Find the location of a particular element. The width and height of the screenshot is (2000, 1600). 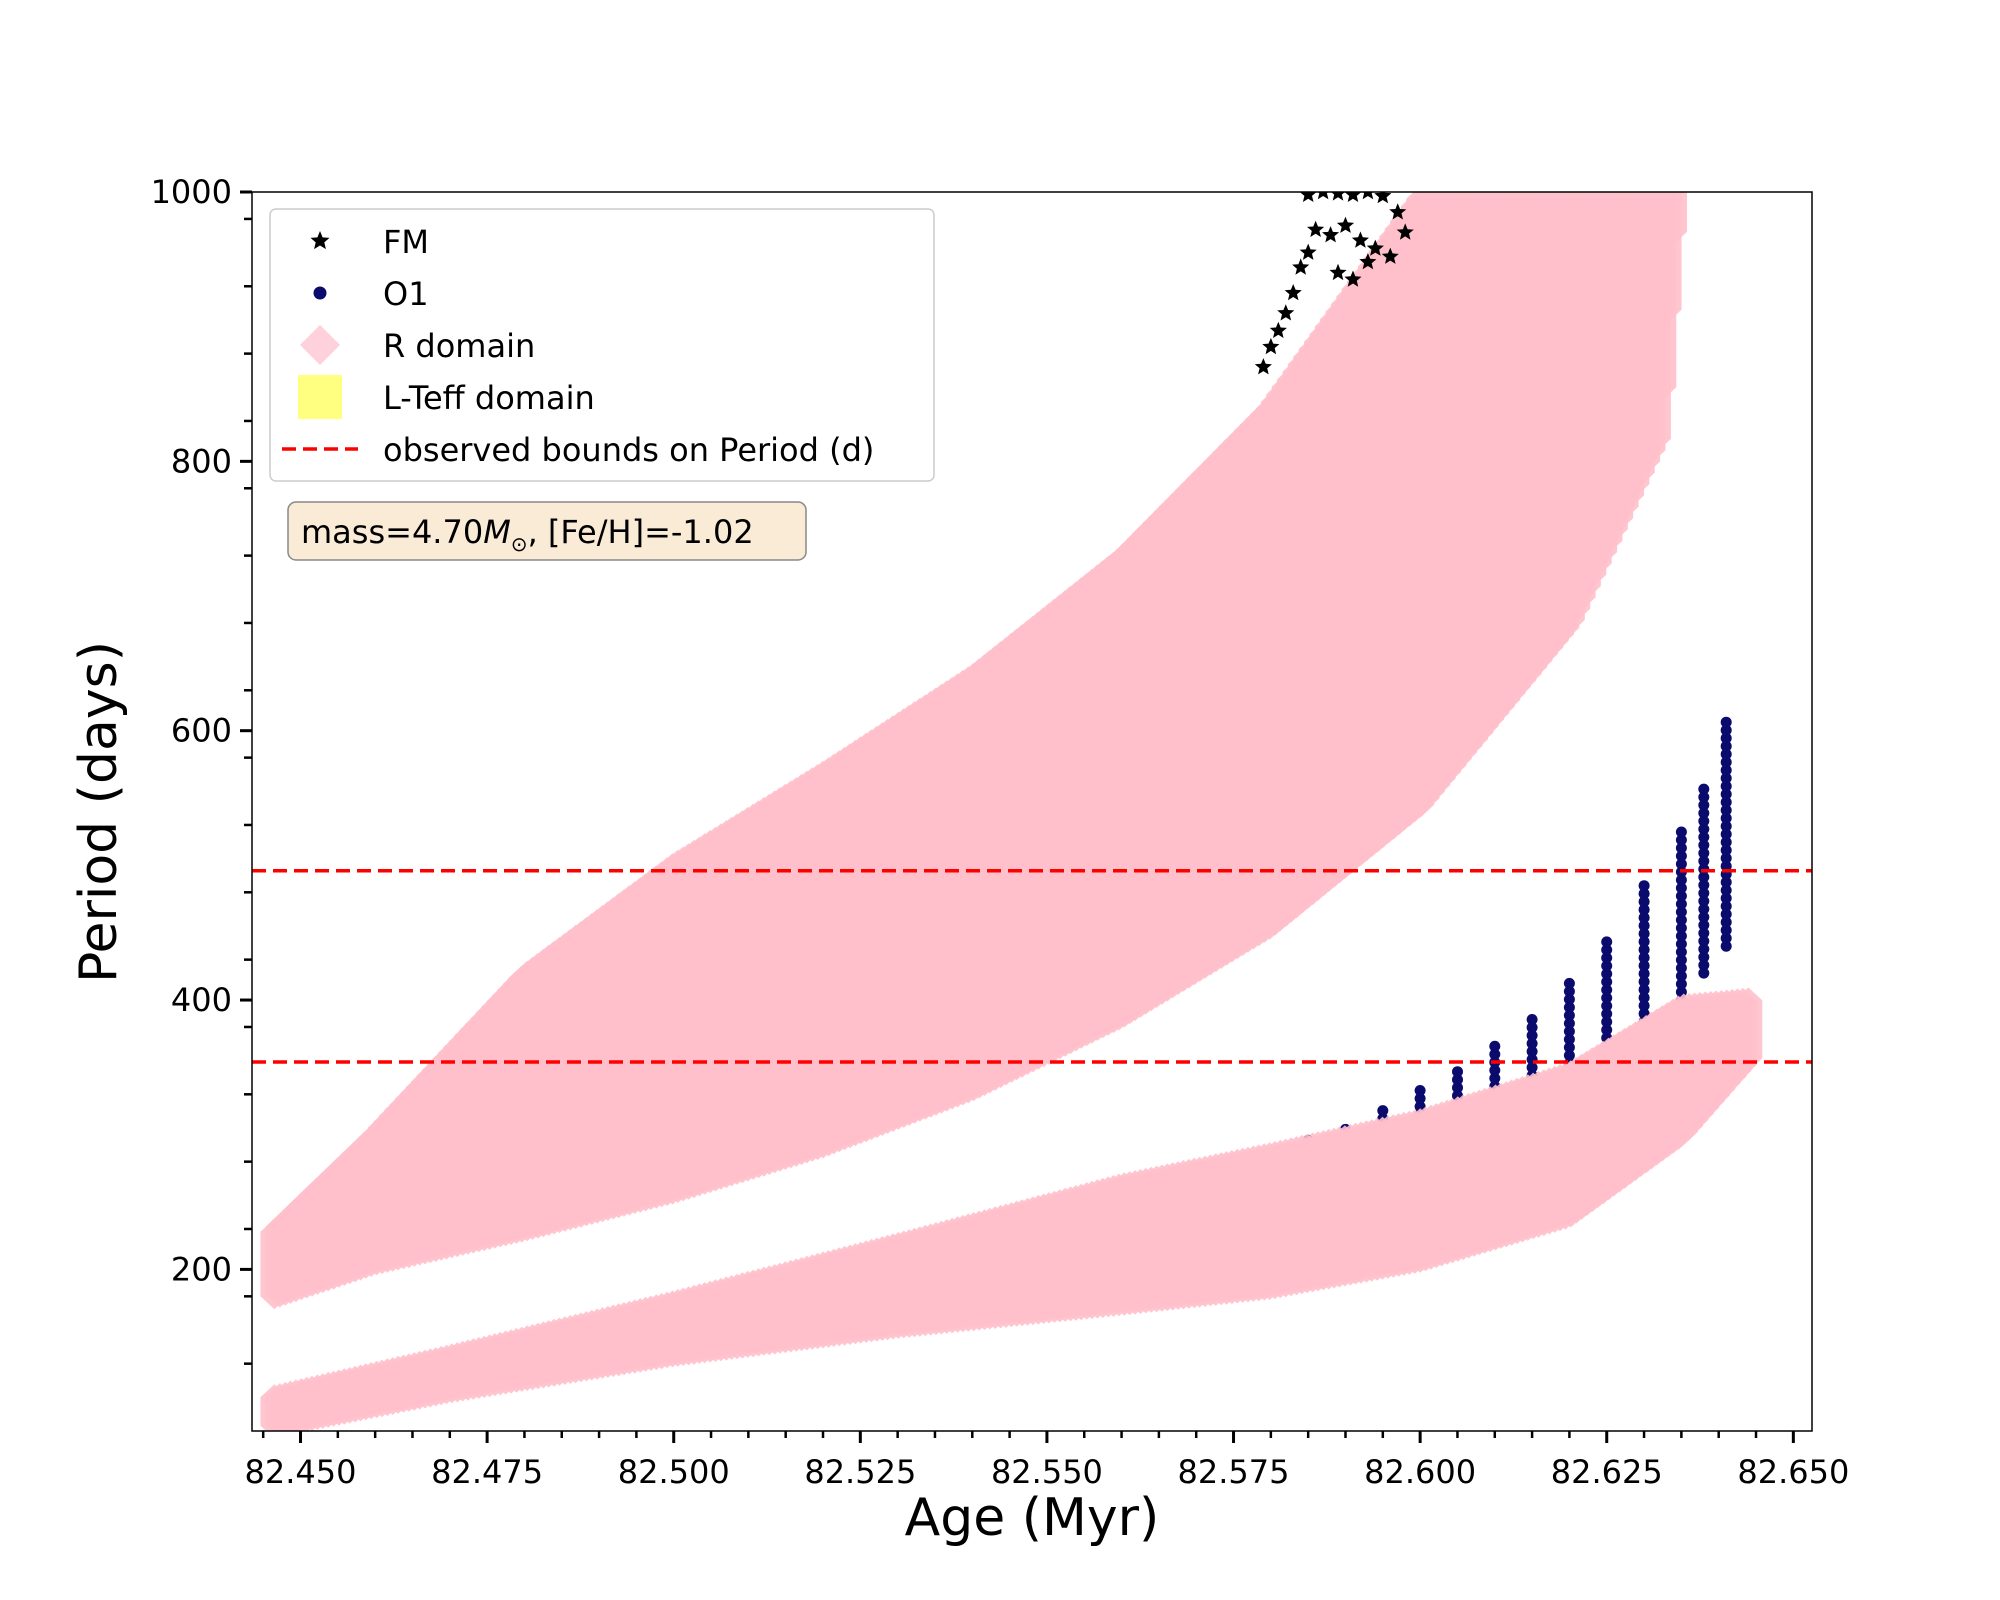

legend-label: FM is located at coordinates (406, 242).